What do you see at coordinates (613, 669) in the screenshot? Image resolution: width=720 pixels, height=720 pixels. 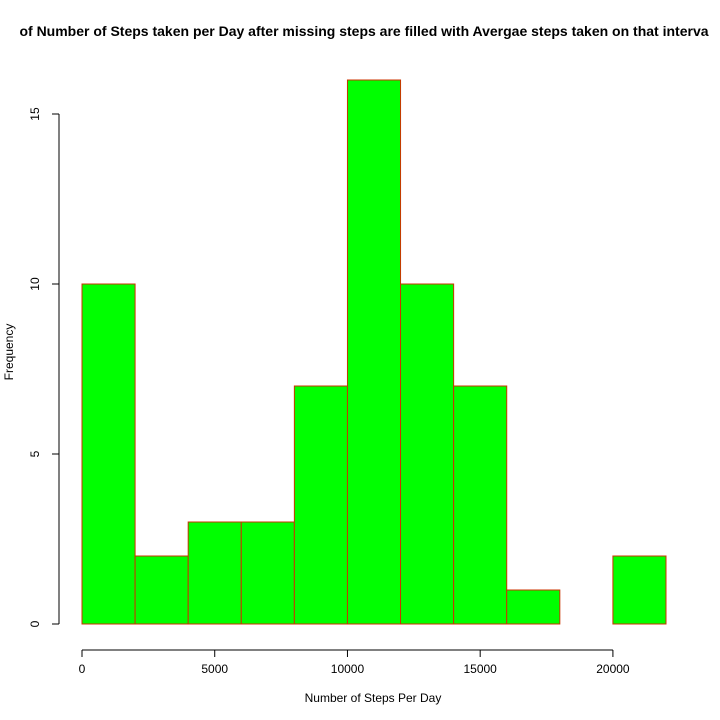 I see `x-tick-label: 20000` at bounding box center [613, 669].